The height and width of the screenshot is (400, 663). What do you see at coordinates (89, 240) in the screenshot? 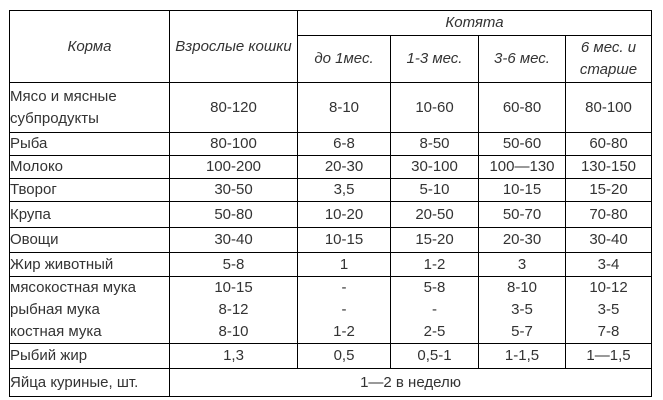
I see `feed-name-cell: Овощи` at bounding box center [89, 240].